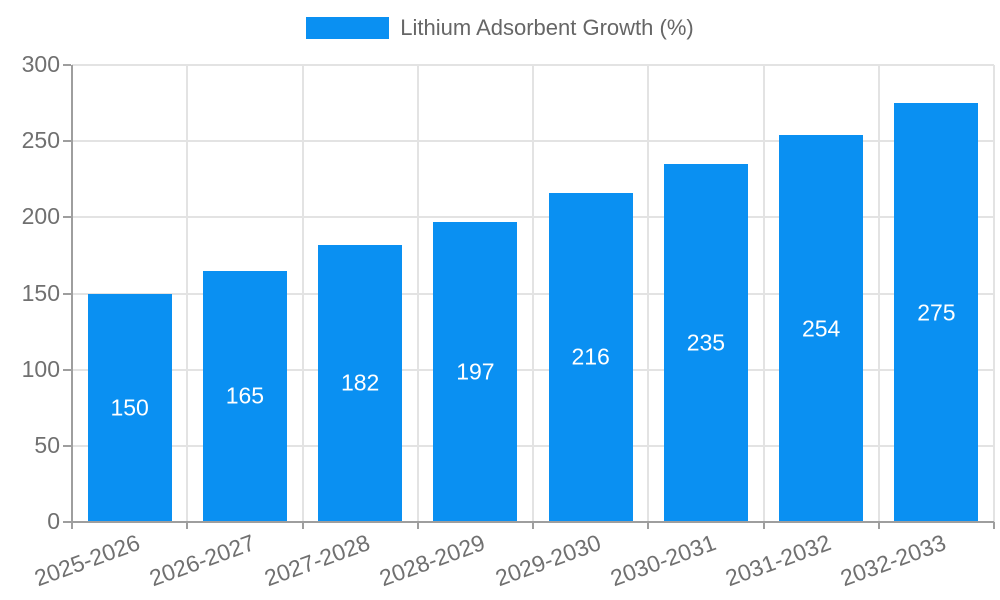 The width and height of the screenshot is (1000, 600). I want to click on bar-value-label: 254, so click(821, 328).